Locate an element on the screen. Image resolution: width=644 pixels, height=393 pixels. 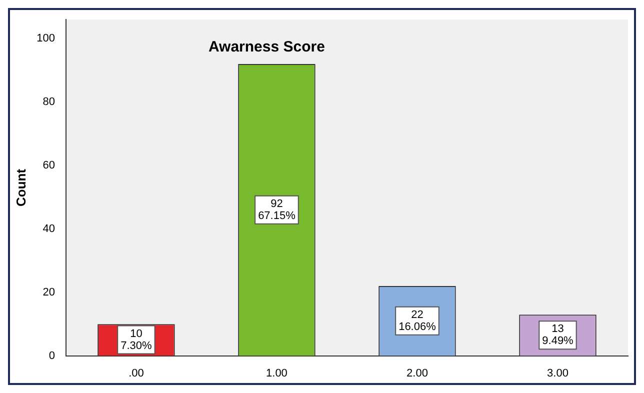
data-label: 10 7.30% is located at coordinates (136, 340).